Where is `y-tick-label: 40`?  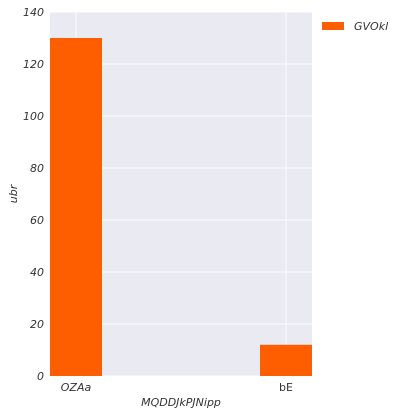
y-tick-label: 40 is located at coordinates (37, 272).